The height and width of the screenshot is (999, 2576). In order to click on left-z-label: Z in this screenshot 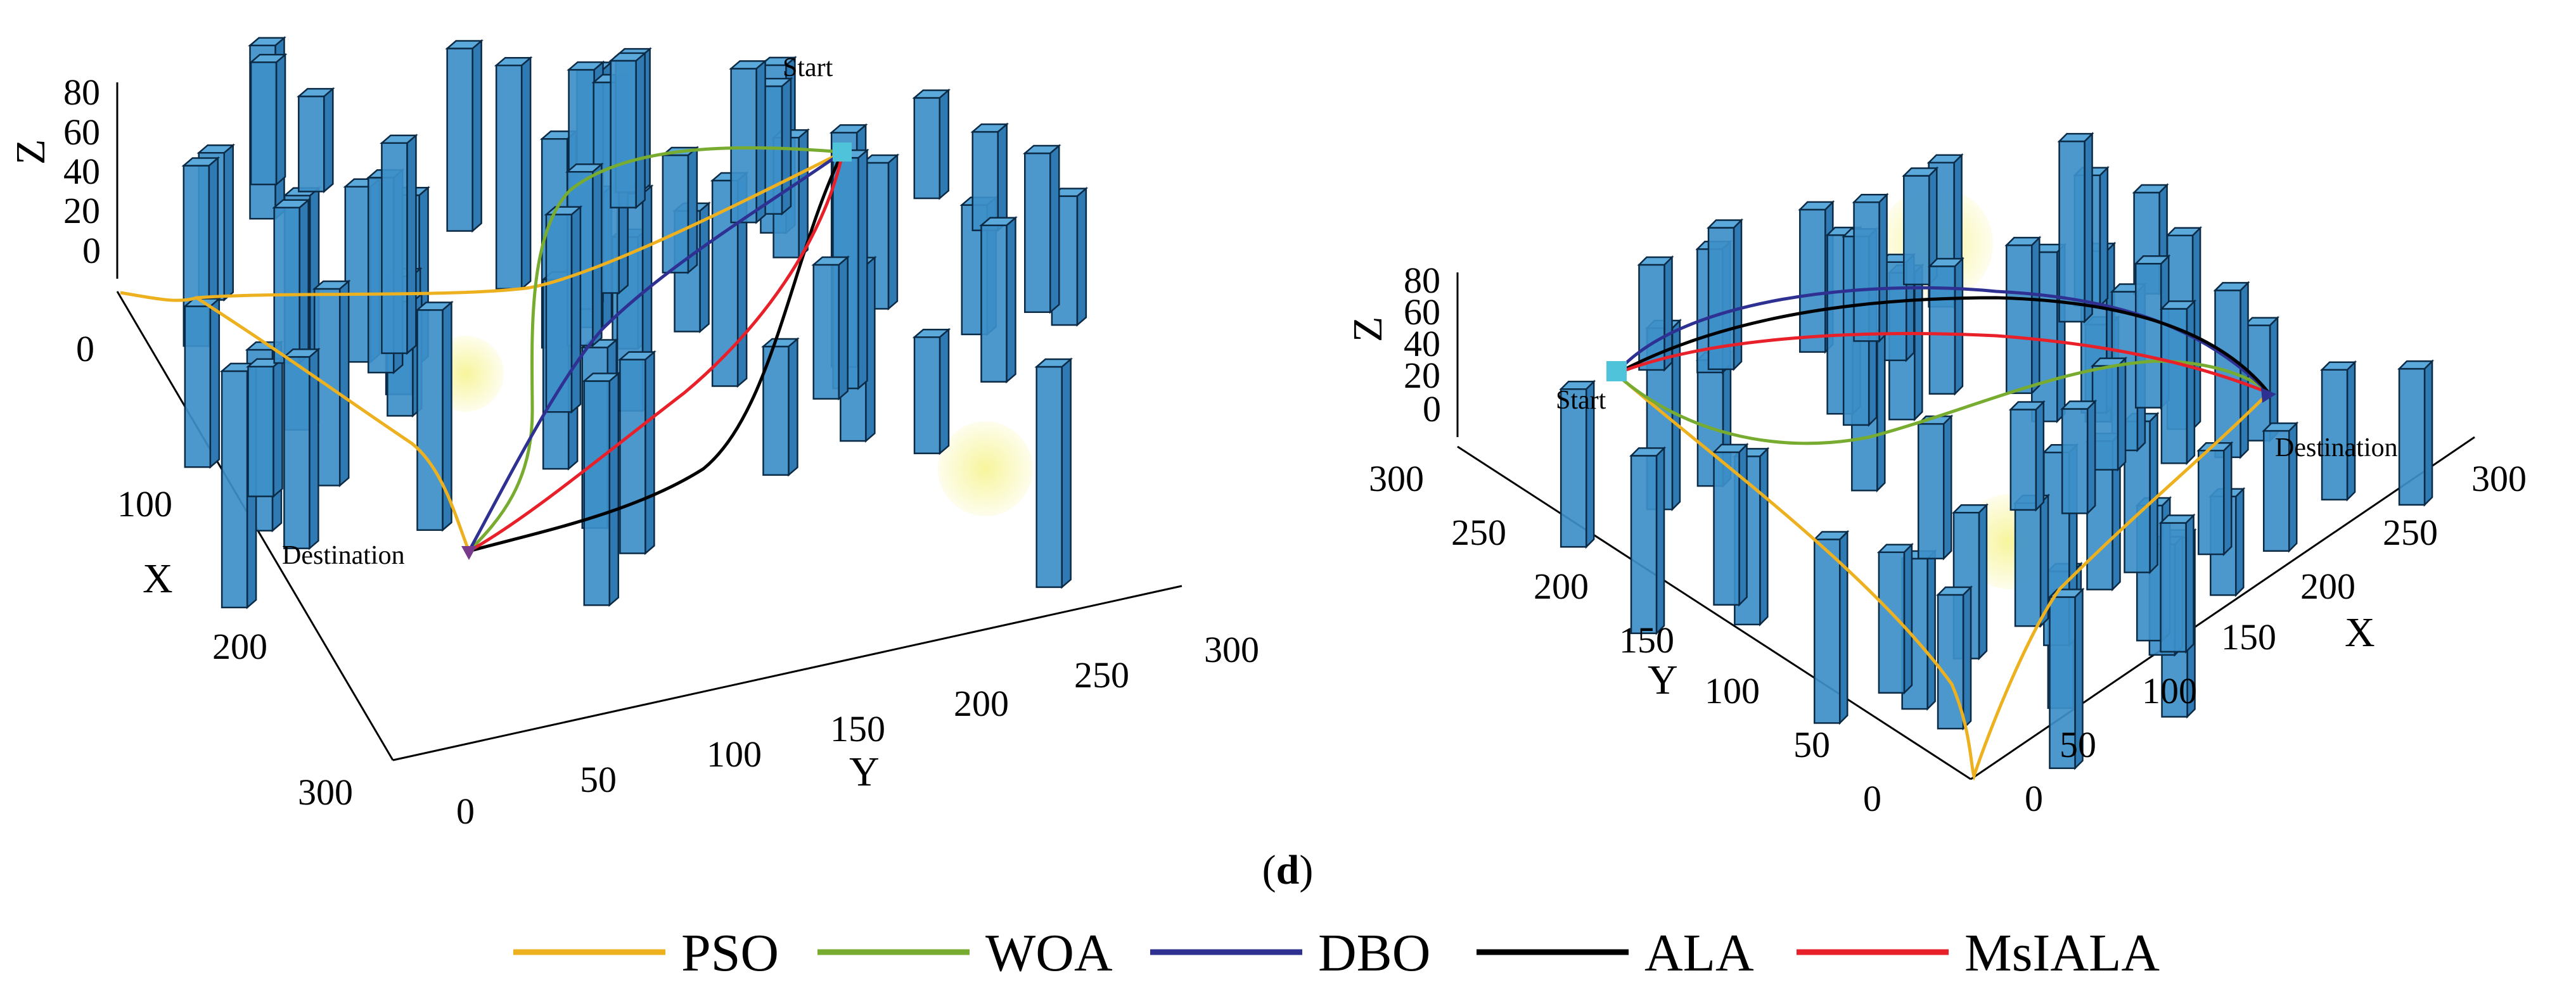, I will do `click(31, 152)`.